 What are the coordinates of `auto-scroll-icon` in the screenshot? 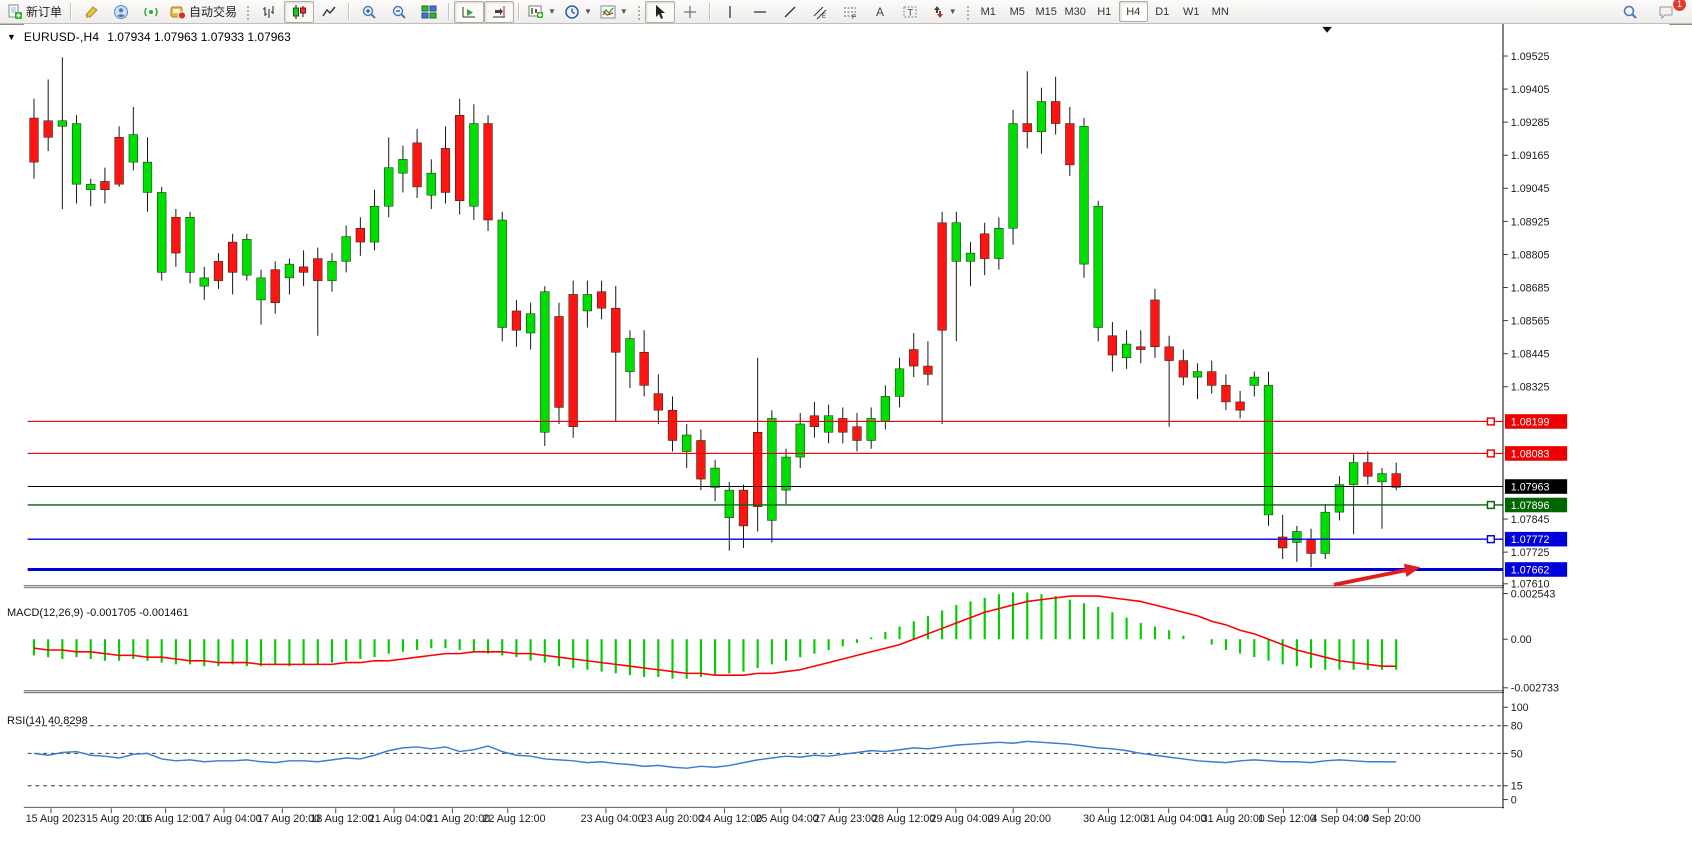 It's located at (469, 11).